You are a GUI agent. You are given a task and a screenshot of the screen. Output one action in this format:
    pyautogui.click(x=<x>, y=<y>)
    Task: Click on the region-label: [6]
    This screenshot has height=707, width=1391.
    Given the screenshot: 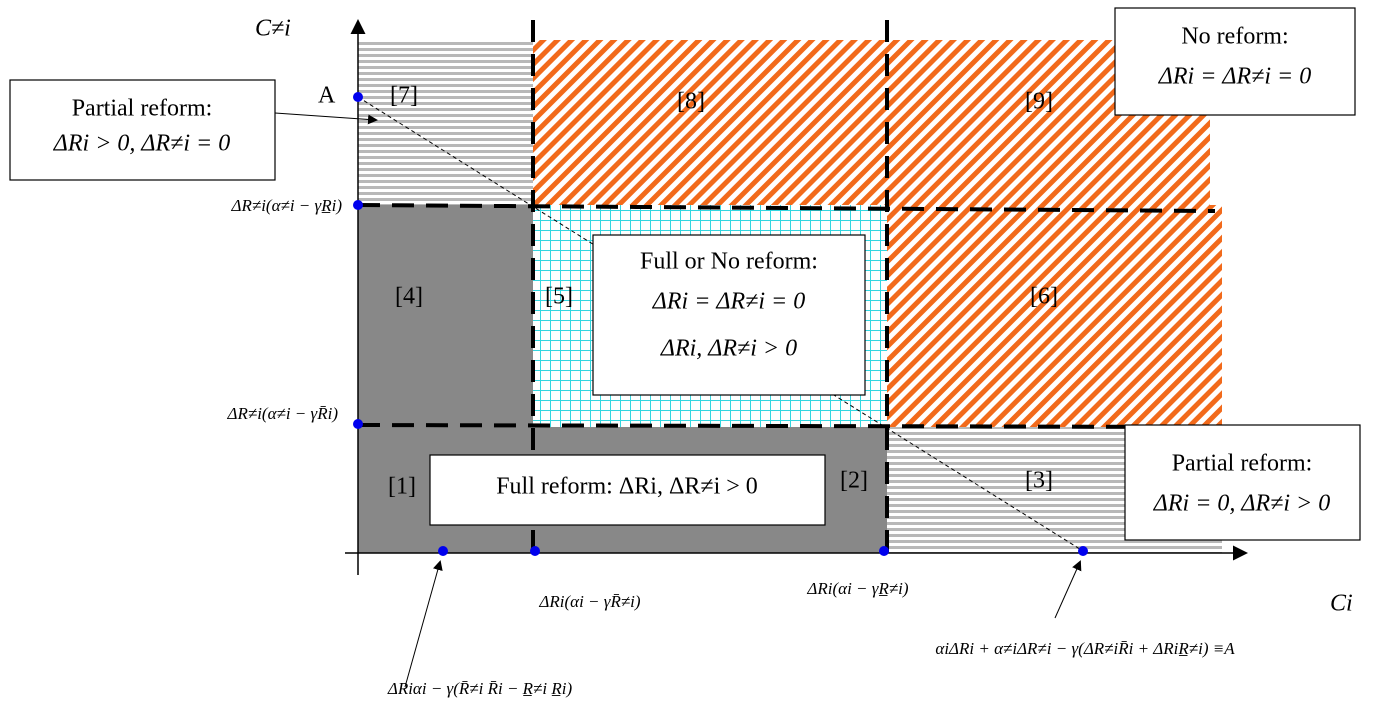 What is the action you would take?
    pyautogui.click(x=1044, y=297)
    